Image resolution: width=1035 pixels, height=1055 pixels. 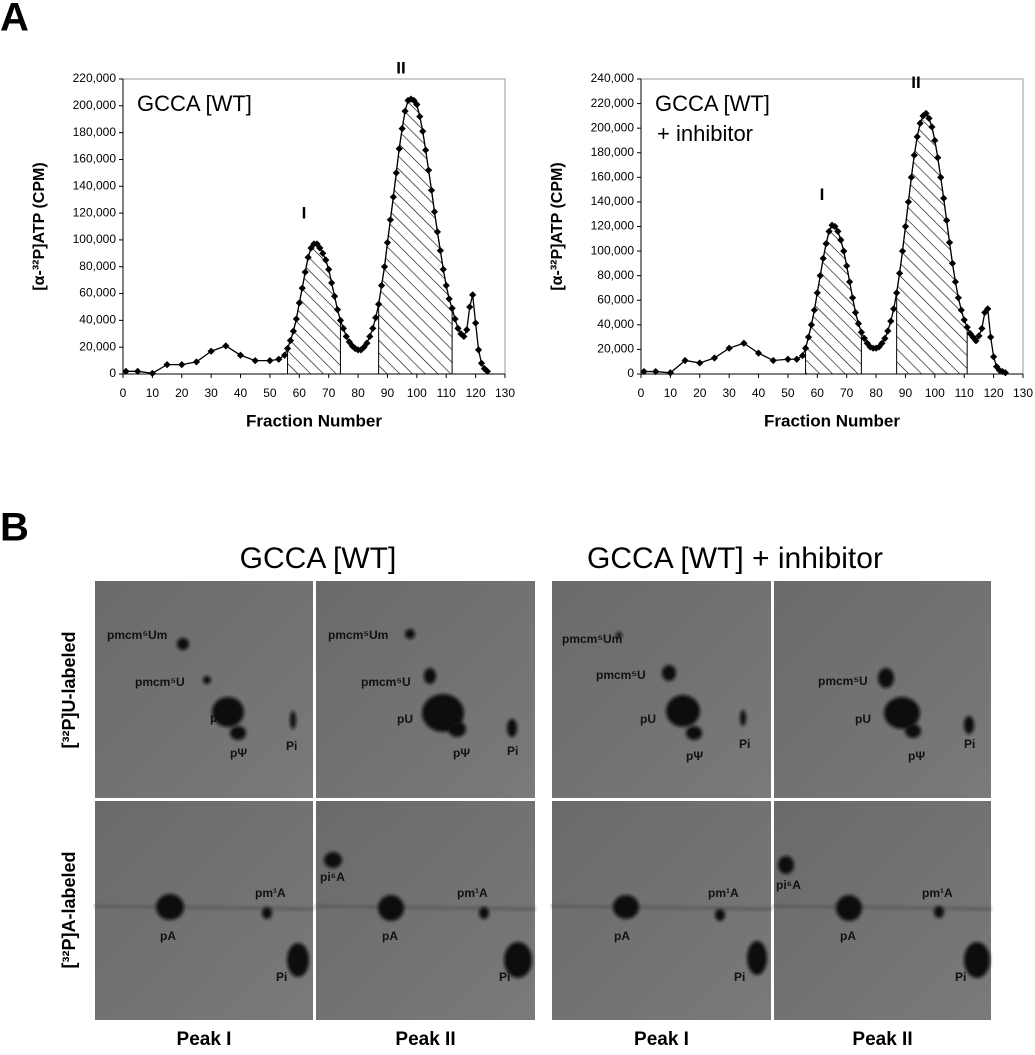 What do you see at coordinates (848, 936) in the screenshot?
I see `spot-label: pA` at bounding box center [848, 936].